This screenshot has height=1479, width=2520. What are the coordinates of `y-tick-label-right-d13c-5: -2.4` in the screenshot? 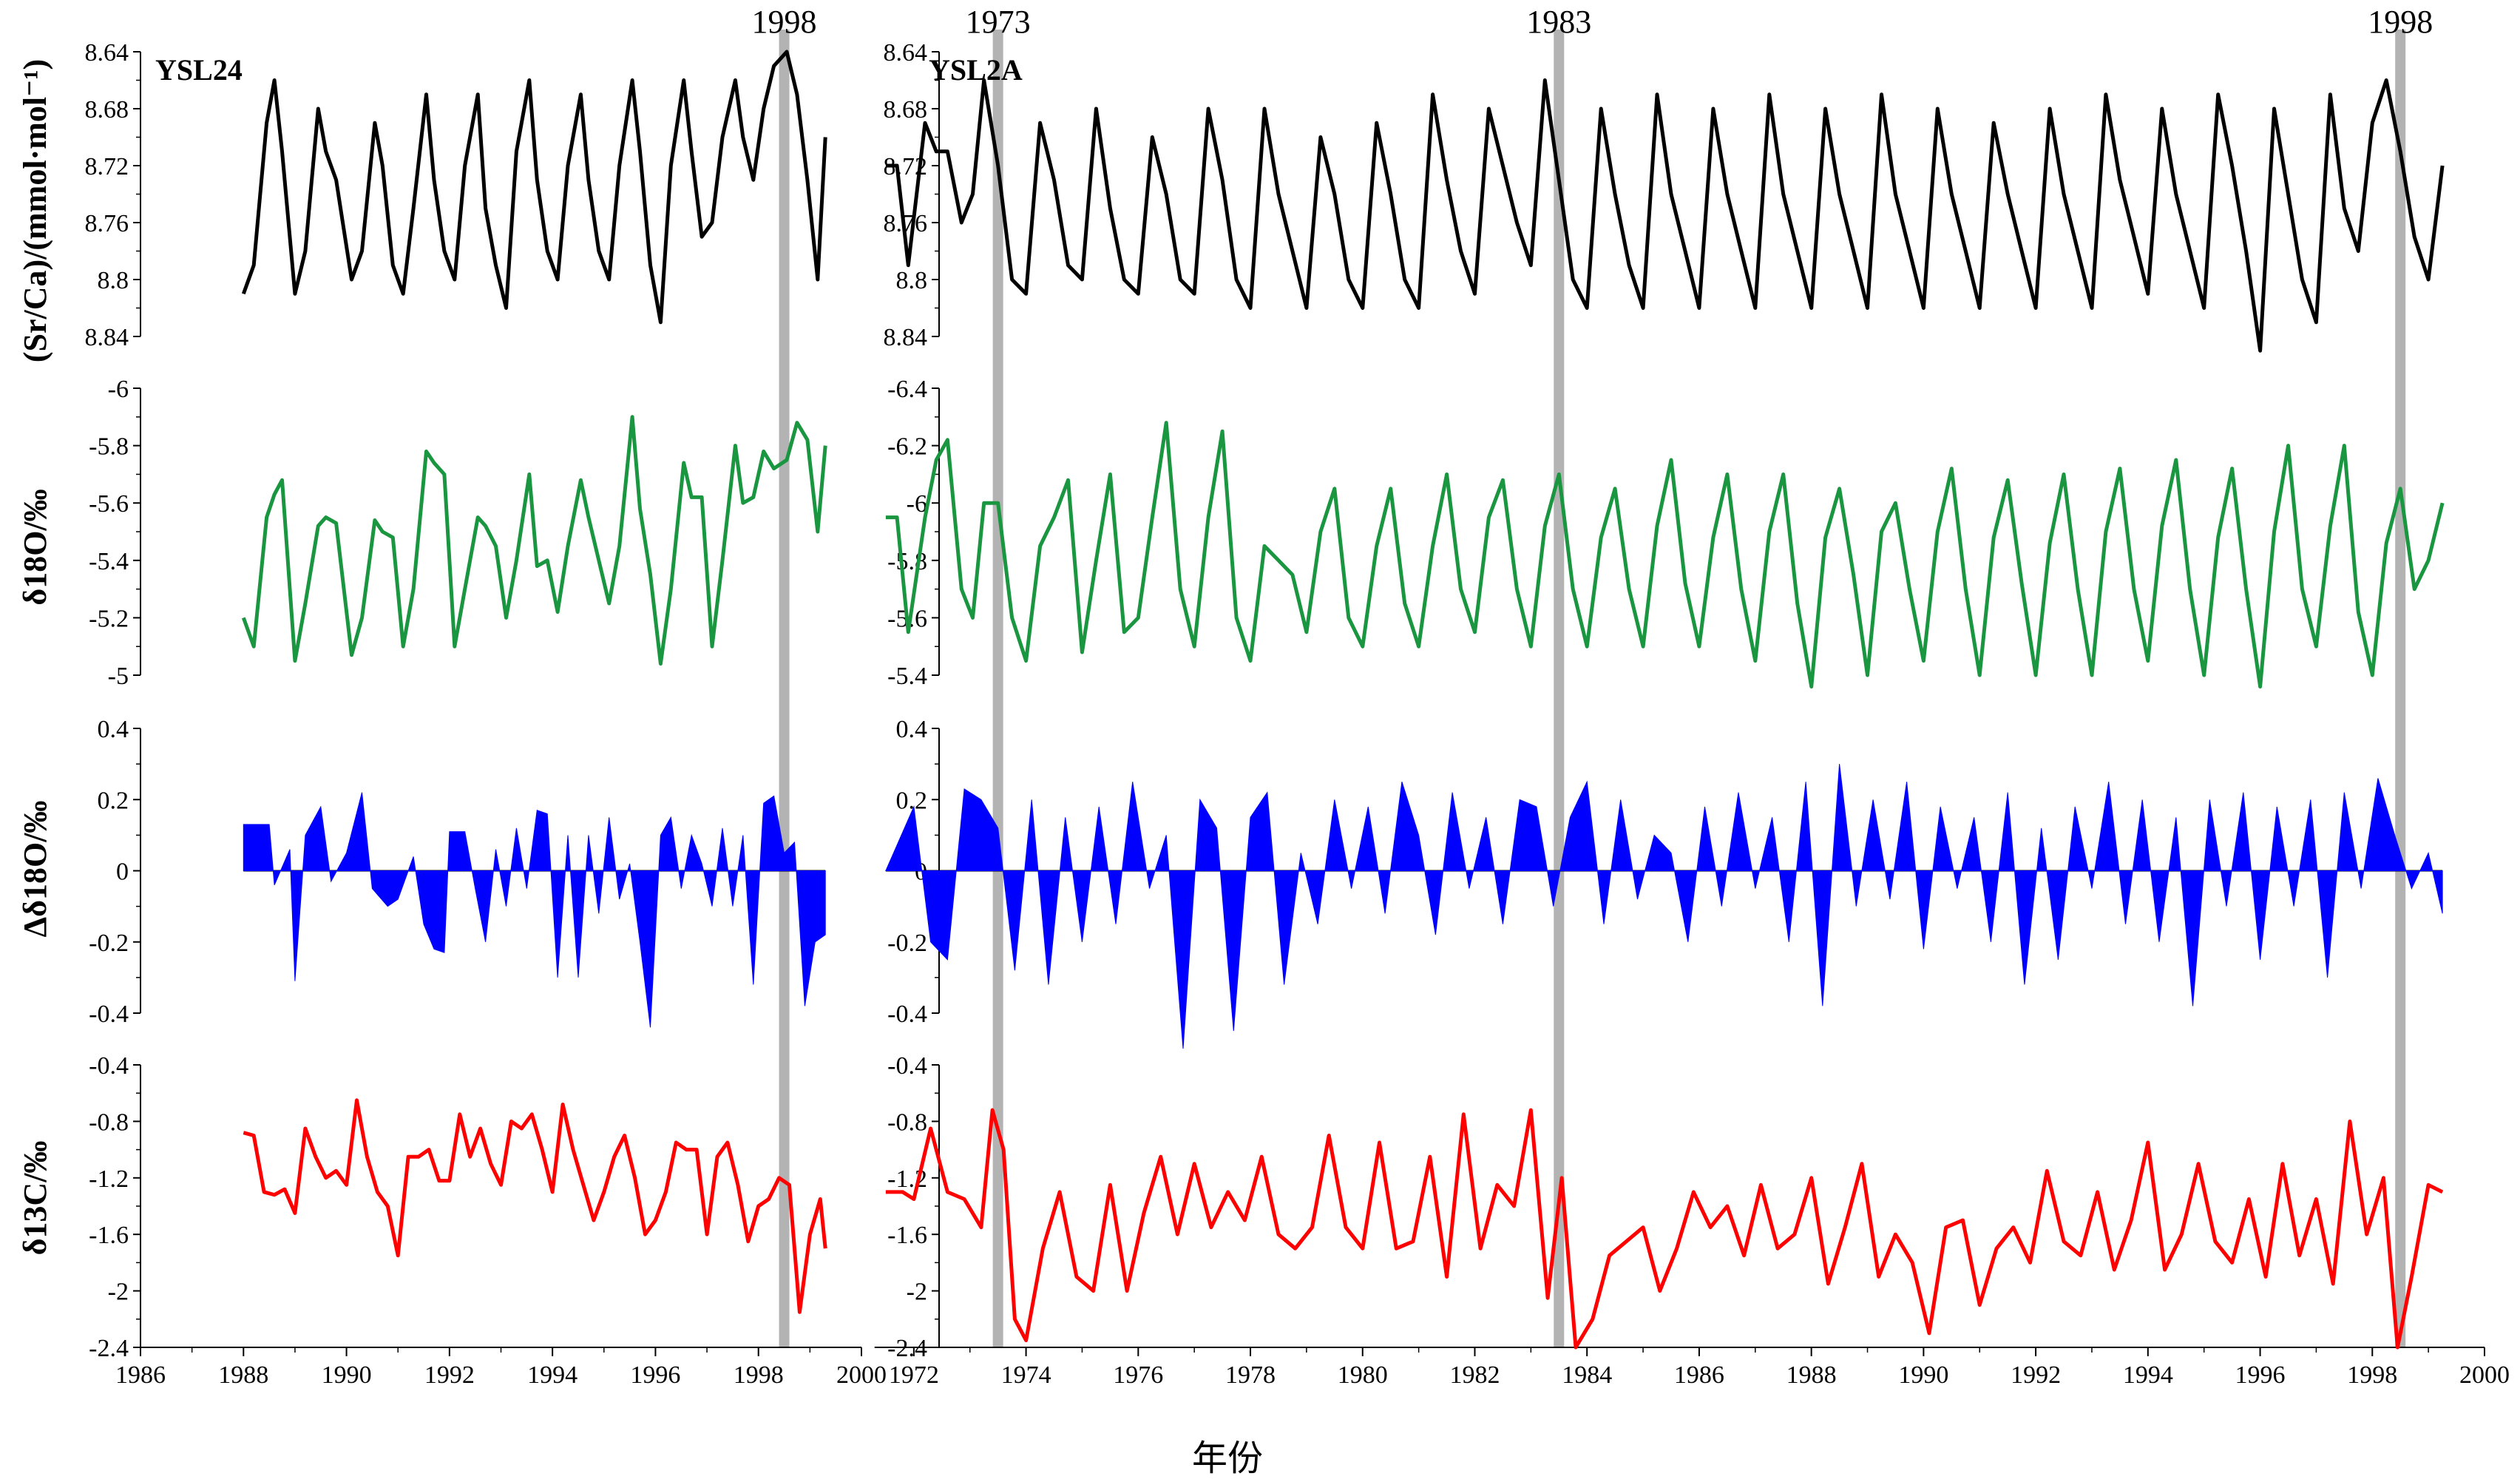 It's located at (907, 1348).